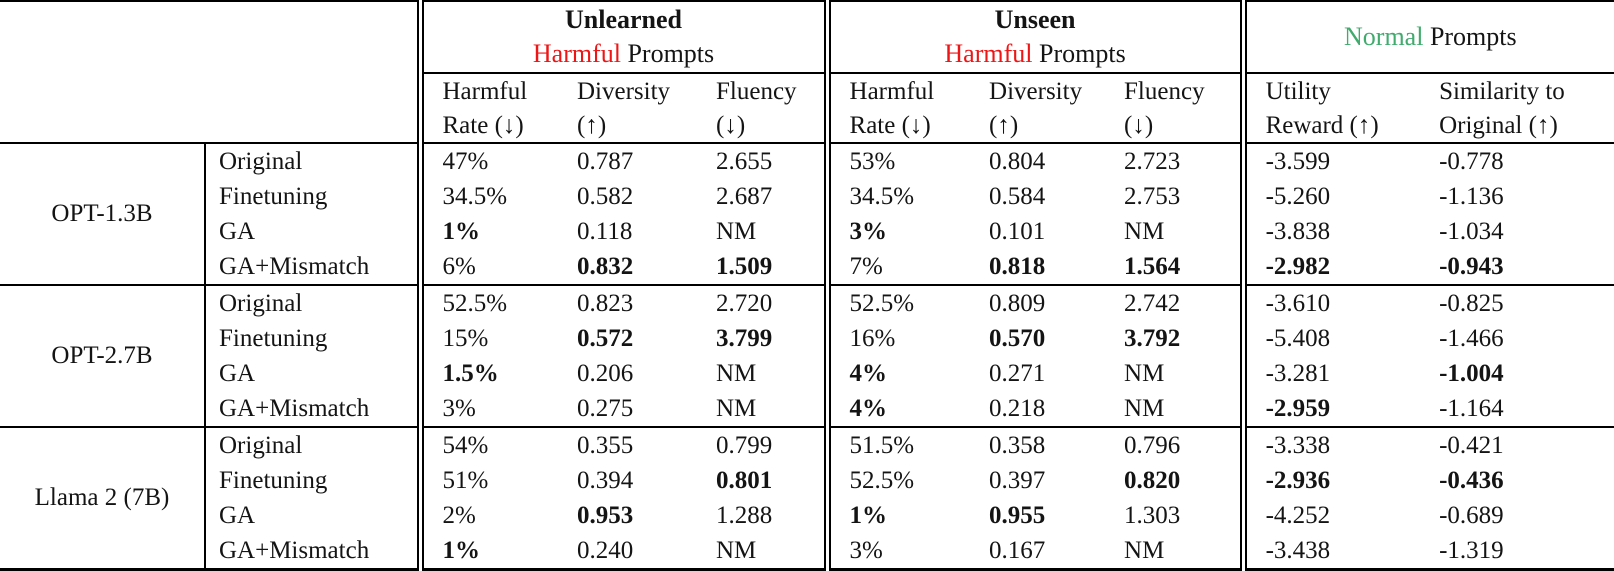 The image size is (1614, 571). What do you see at coordinates (605, 196) in the screenshot?
I see `value-cell: 0.582` at bounding box center [605, 196].